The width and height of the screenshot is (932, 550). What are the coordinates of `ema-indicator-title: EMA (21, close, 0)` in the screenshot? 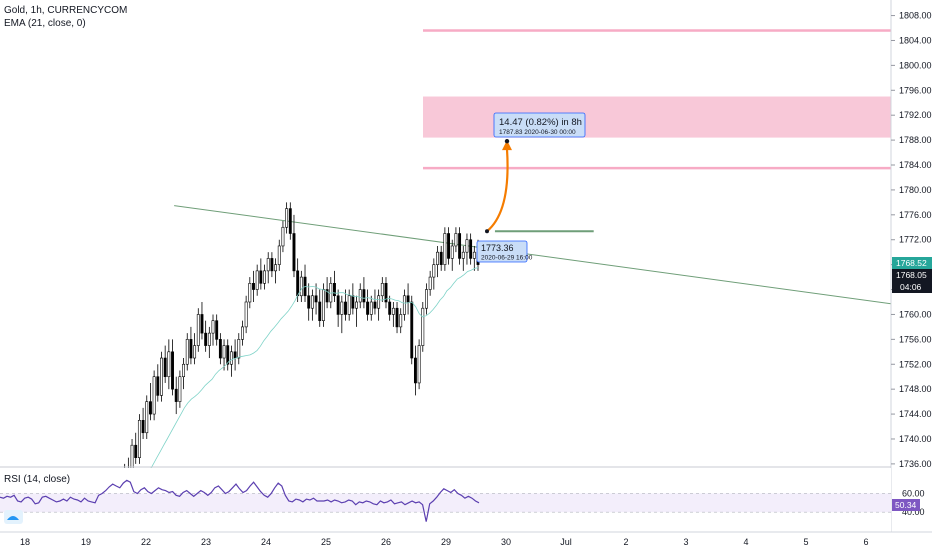 It's located at (45, 23).